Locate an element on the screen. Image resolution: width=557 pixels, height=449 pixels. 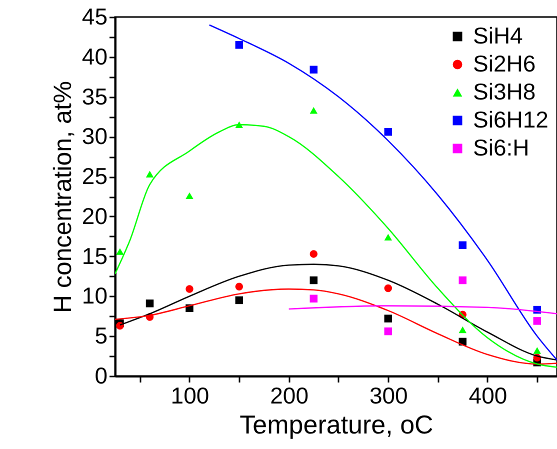
y-tick-label: 10 is located at coordinates (95, 295).